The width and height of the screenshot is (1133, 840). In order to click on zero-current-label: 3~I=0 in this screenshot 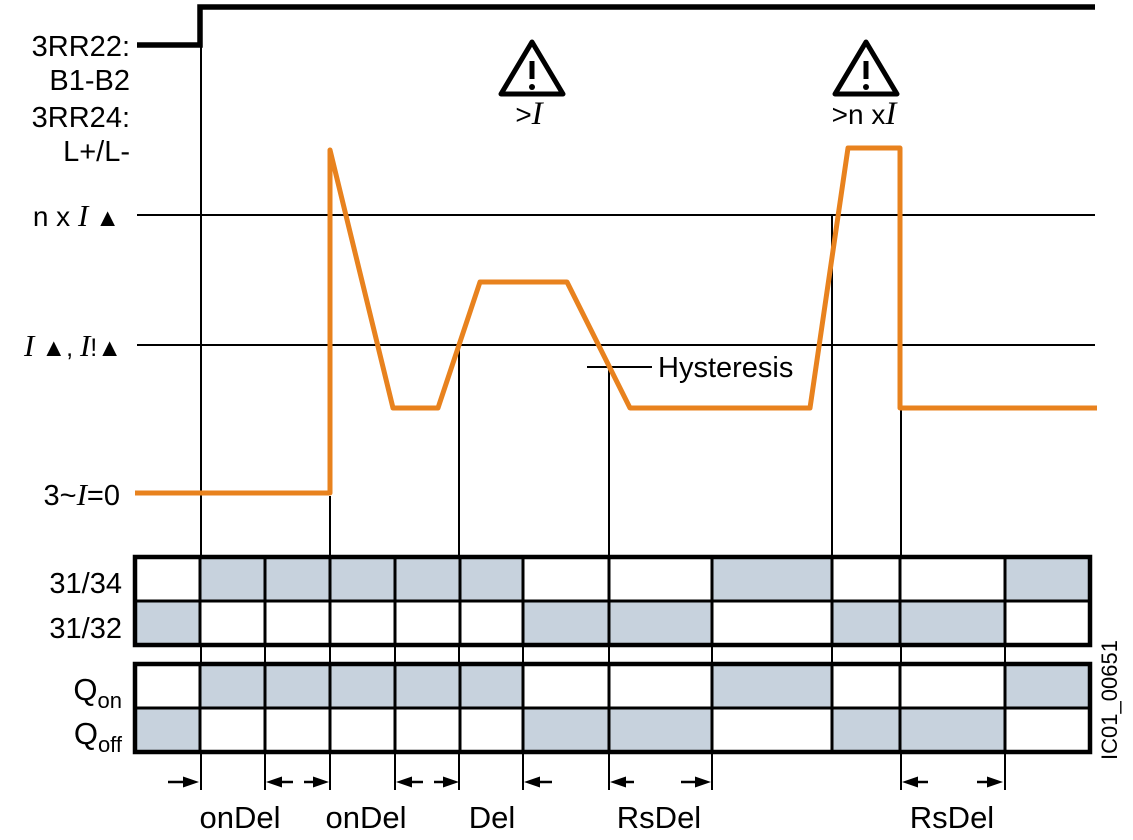, I will do `click(82, 494)`.